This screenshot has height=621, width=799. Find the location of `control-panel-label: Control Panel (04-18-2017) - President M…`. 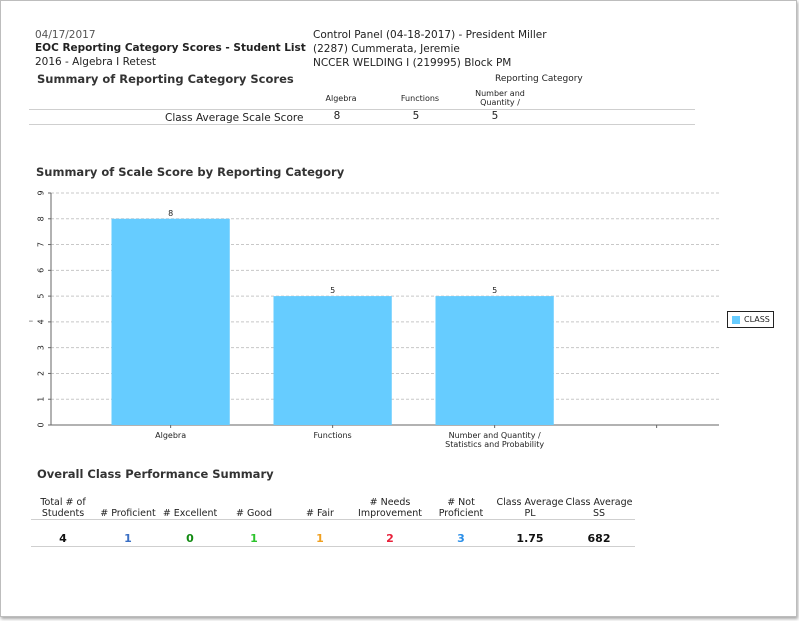

control-panel-label: Control Panel (04-18-2017) - President M… is located at coordinates (430, 35).